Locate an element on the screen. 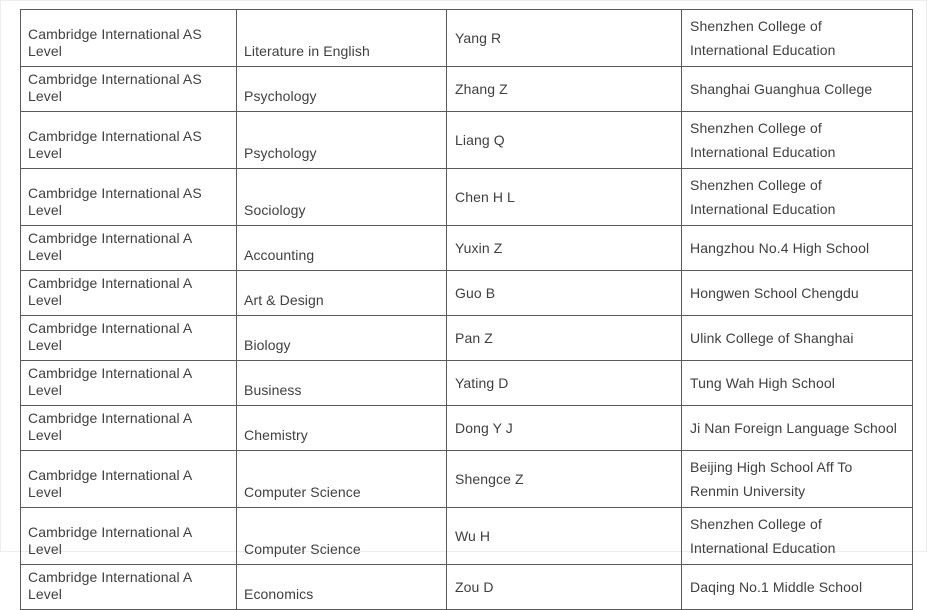 The height and width of the screenshot is (610, 927). cell-student: Pan Z is located at coordinates (564, 338).